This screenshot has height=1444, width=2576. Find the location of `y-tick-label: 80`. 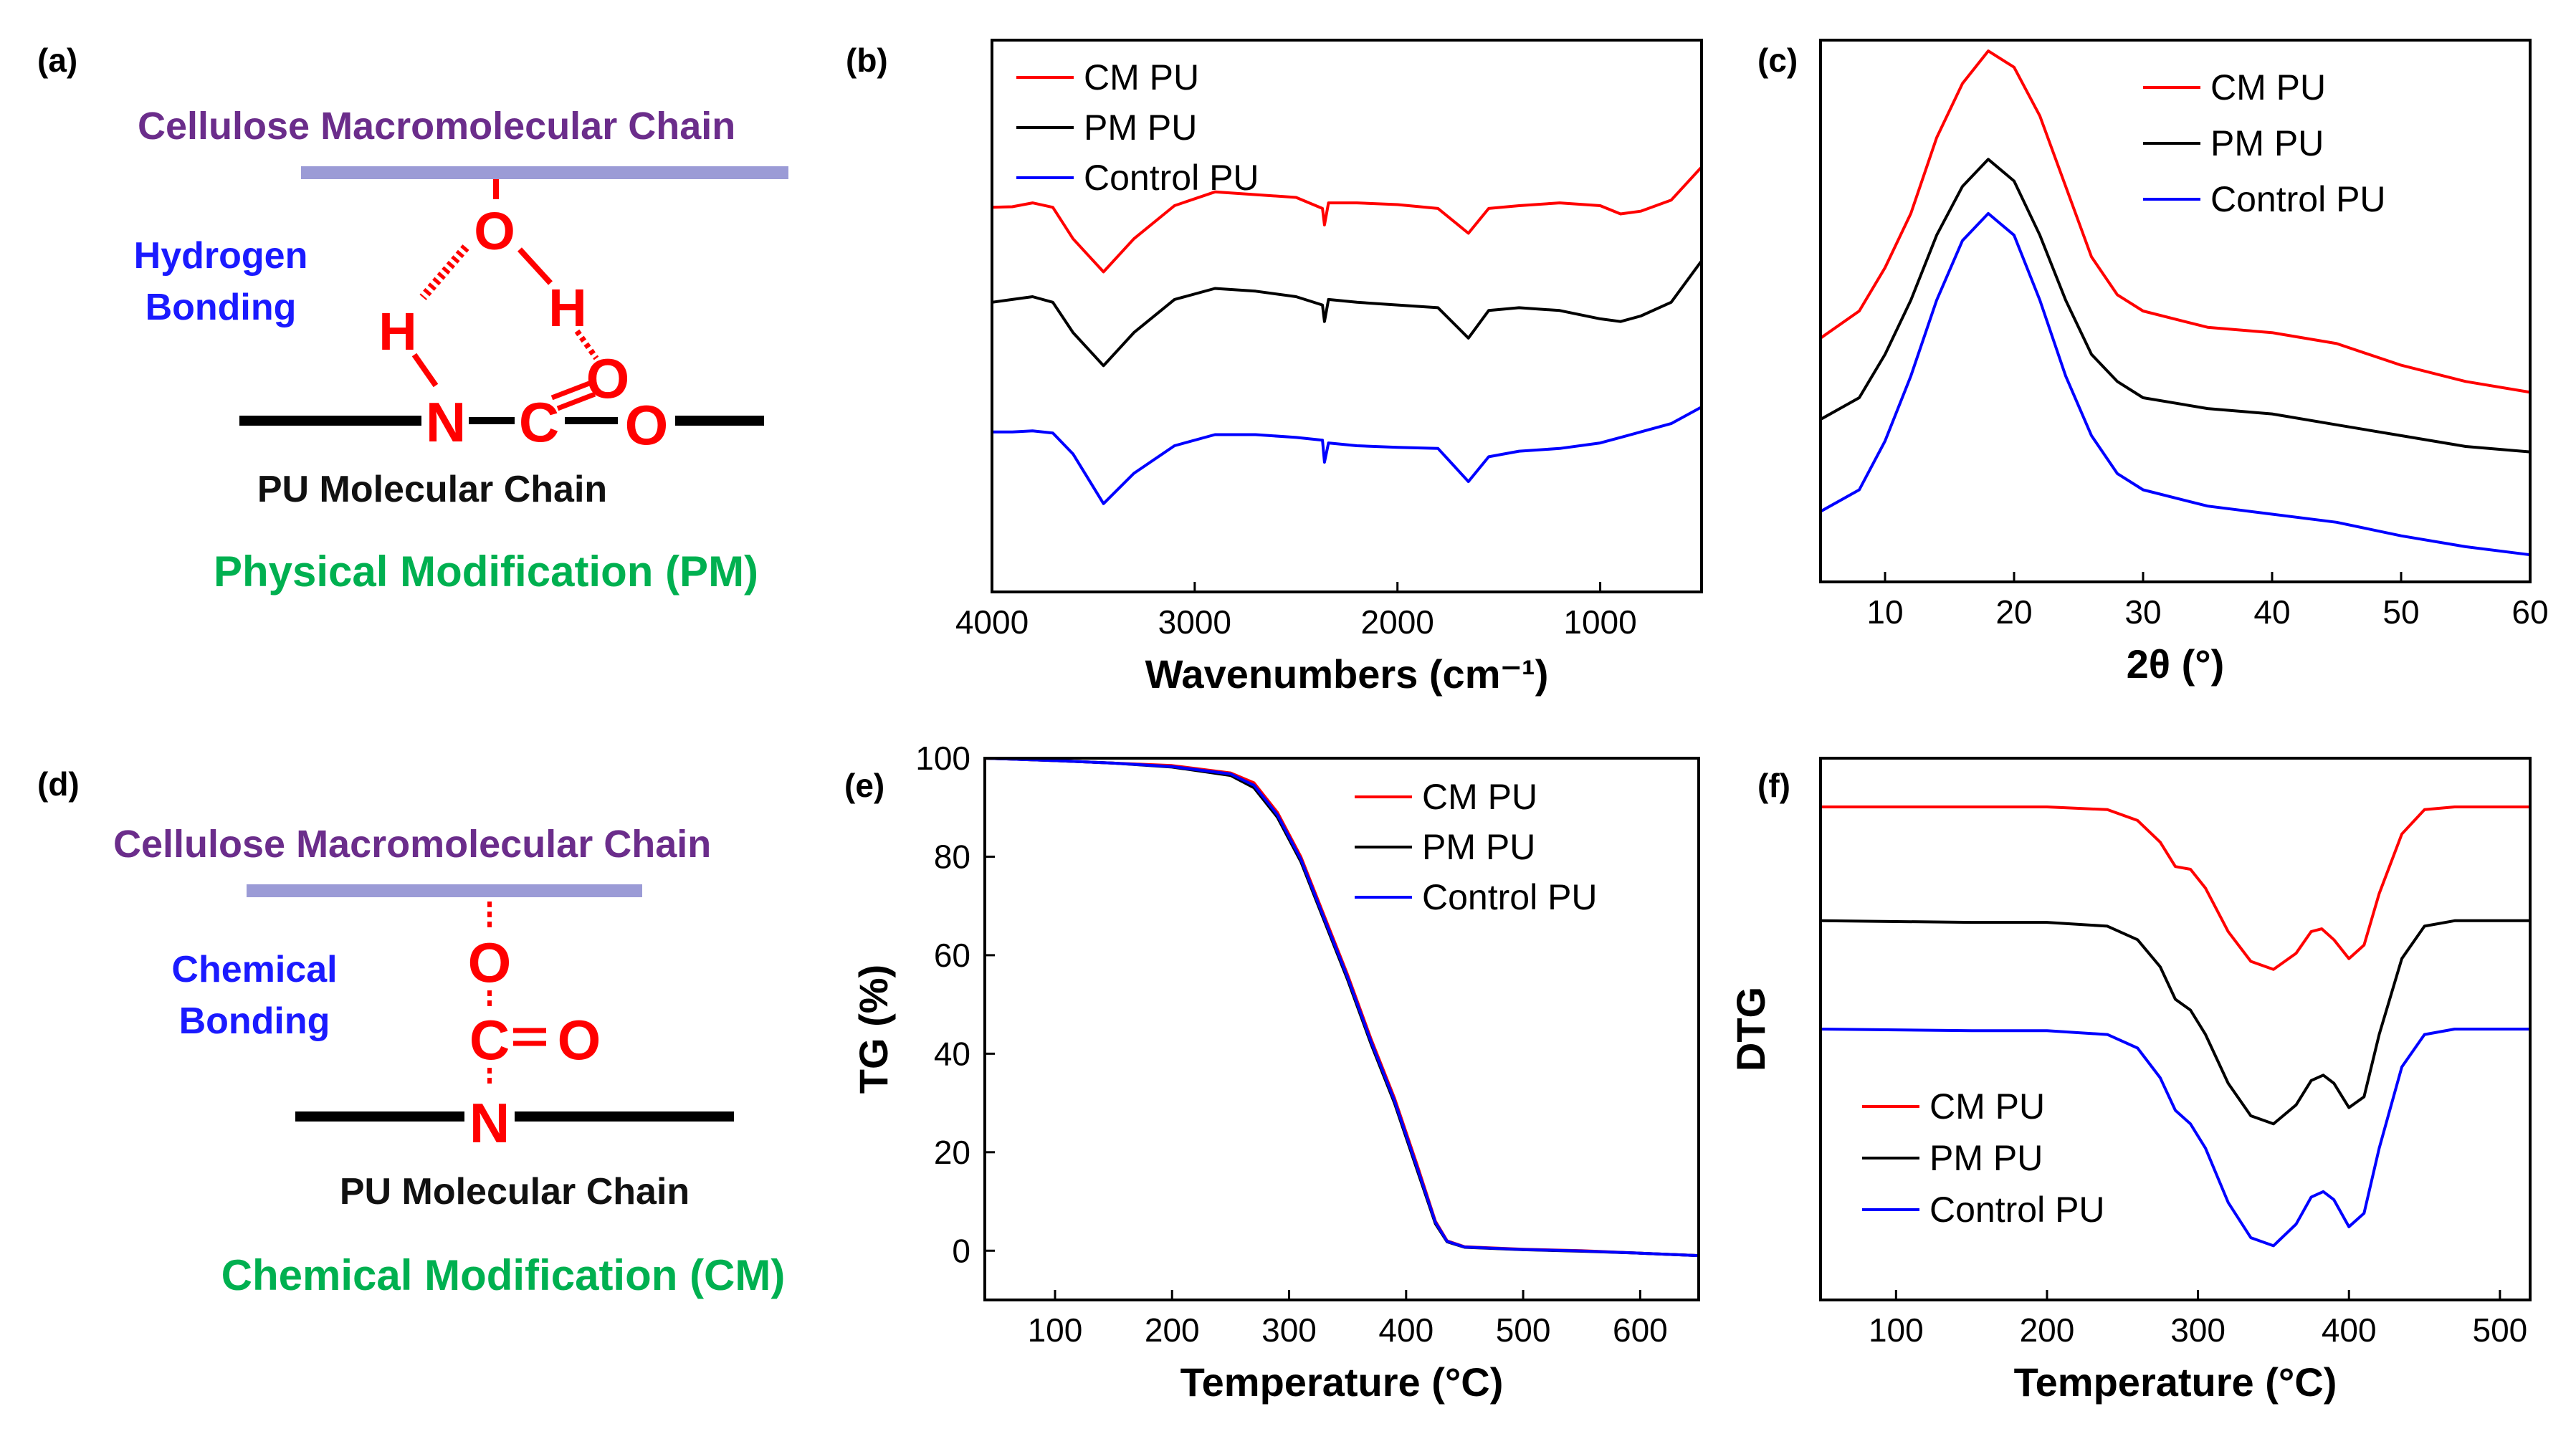

y-tick-label: 80 is located at coordinates (952, 856).